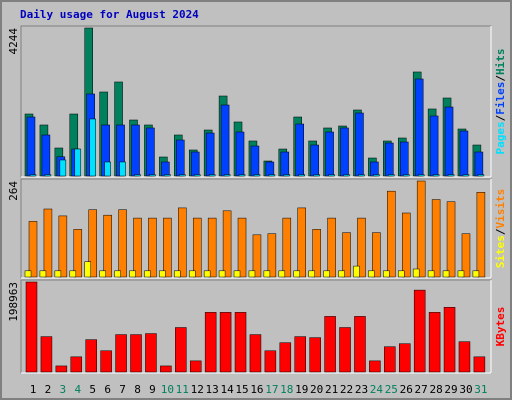 The image size is (512, 400). Describe the element at coordinates (480, 389) in the screenshot. I see `x-tick-label: 31` at that location.